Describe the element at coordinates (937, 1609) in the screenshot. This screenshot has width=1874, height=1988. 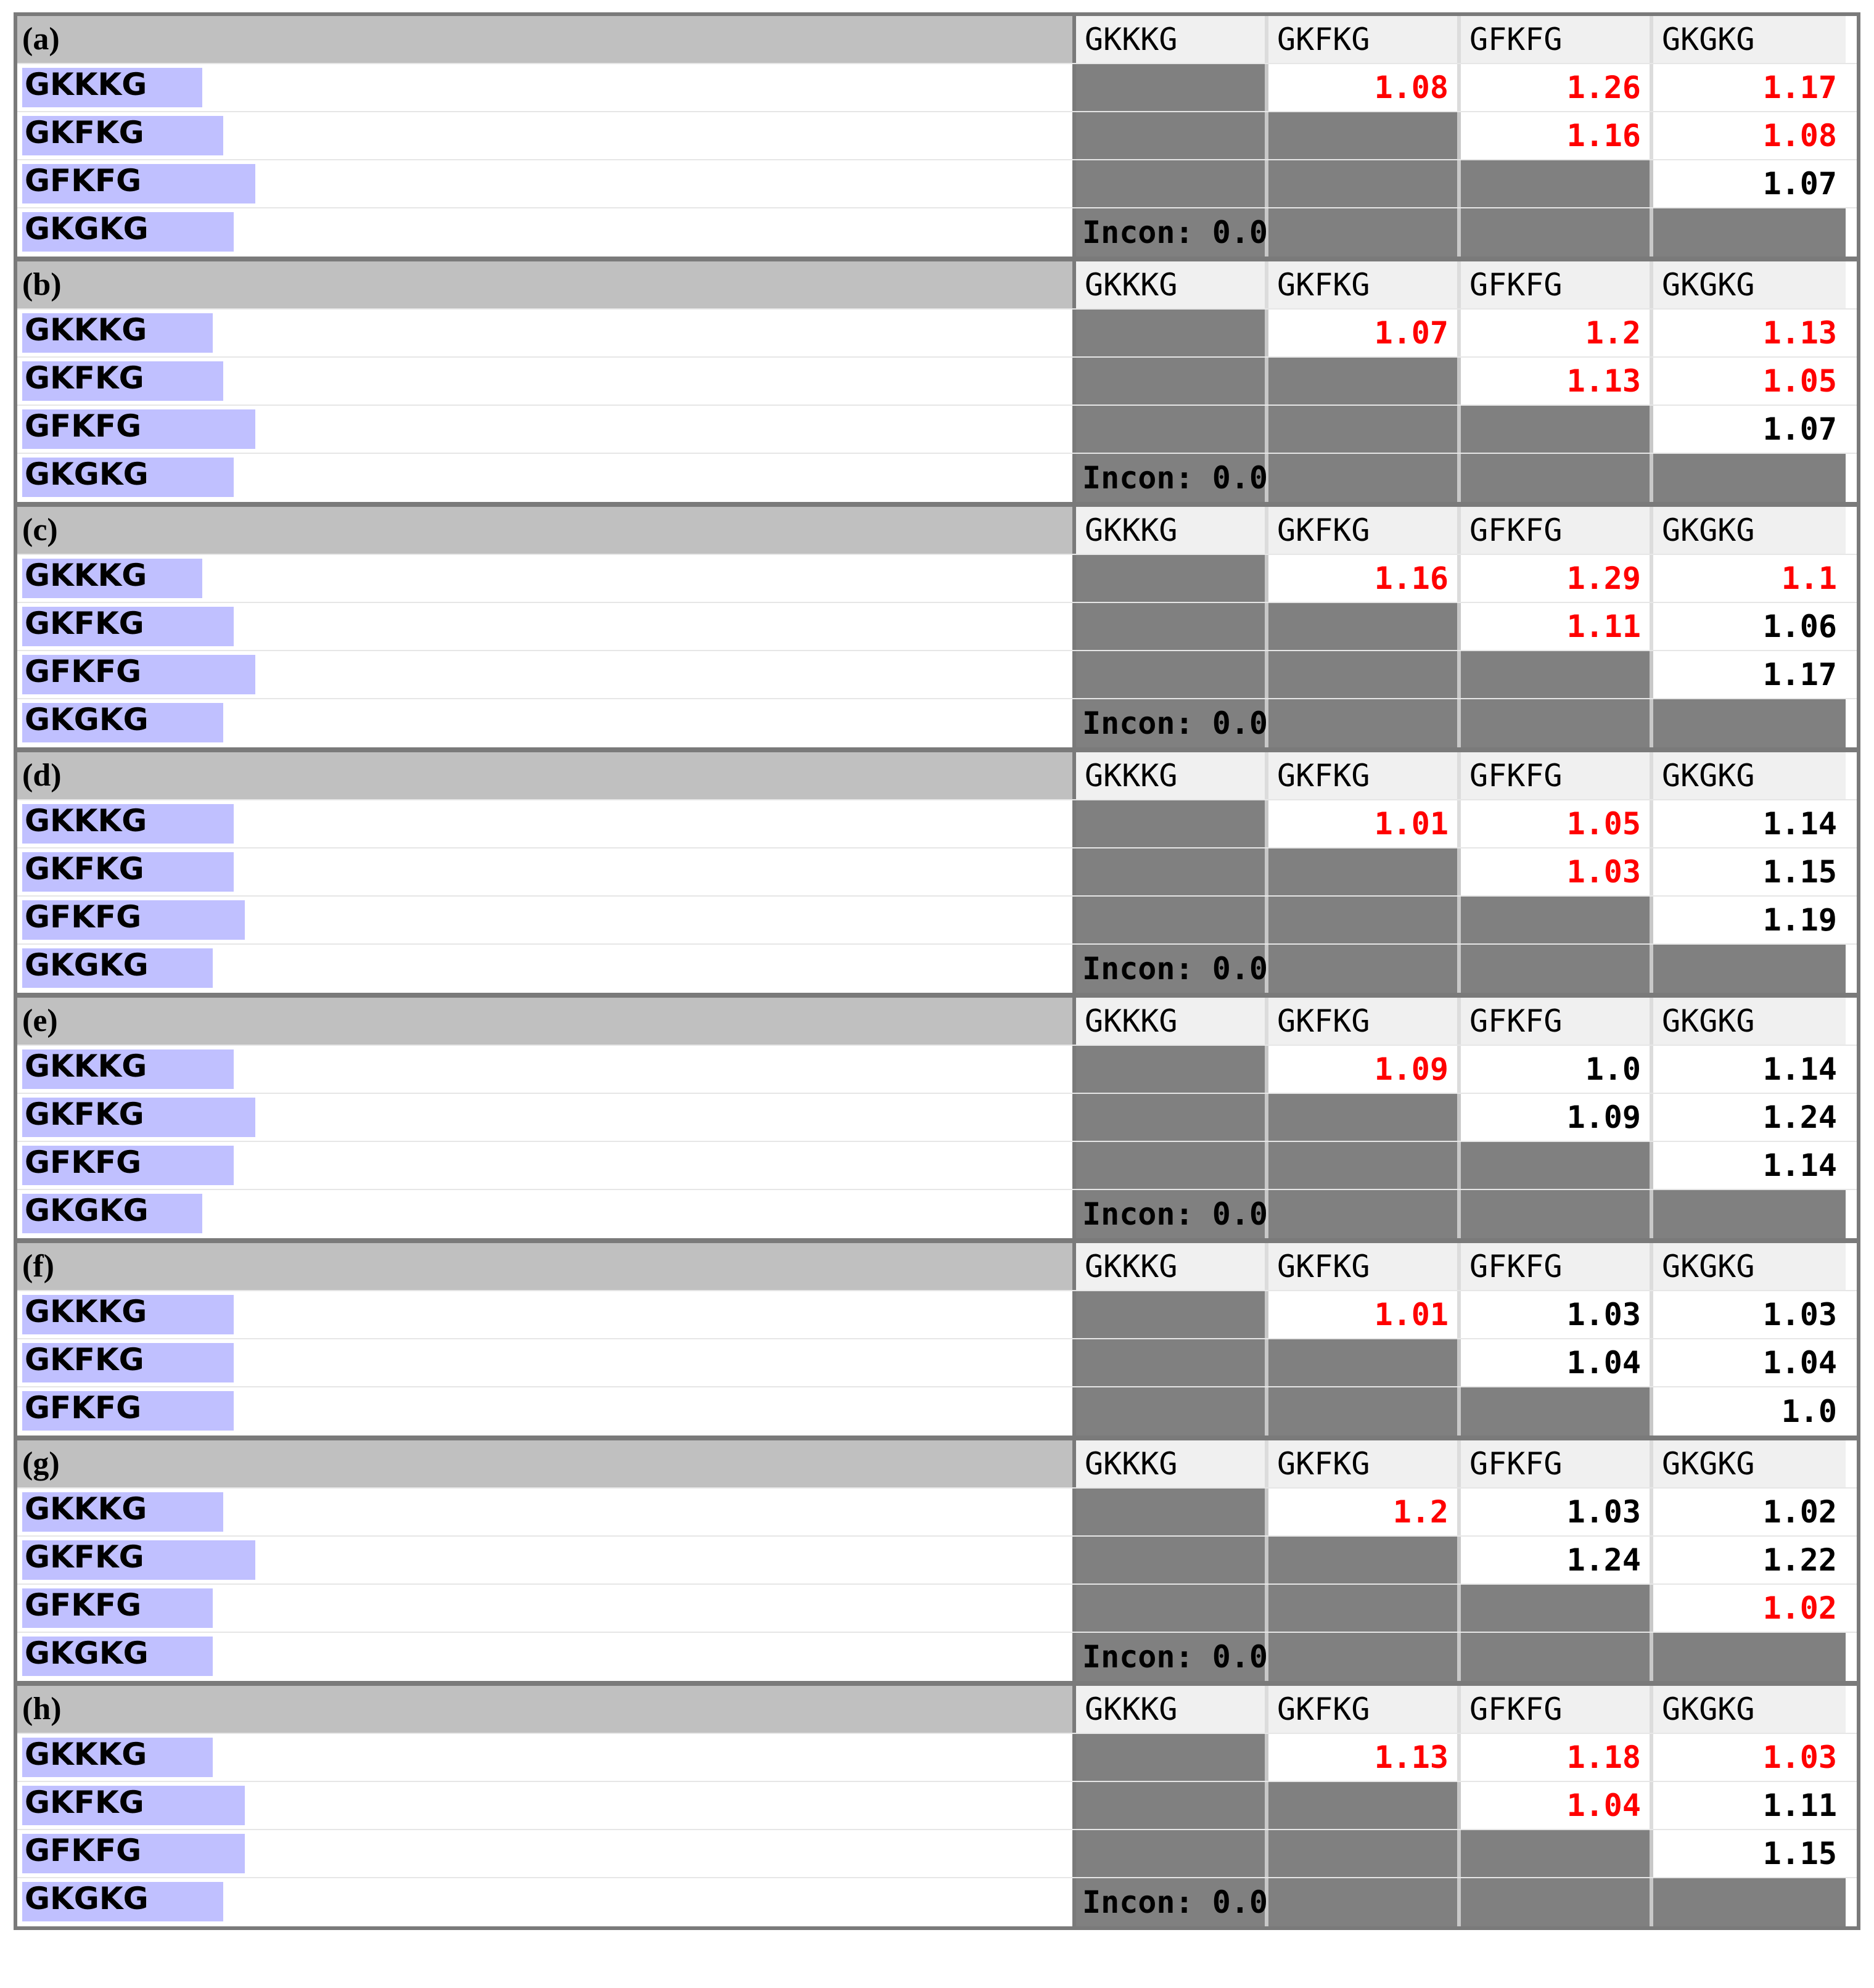
I see `matrix-row: GFKFG 1.02` at that location.